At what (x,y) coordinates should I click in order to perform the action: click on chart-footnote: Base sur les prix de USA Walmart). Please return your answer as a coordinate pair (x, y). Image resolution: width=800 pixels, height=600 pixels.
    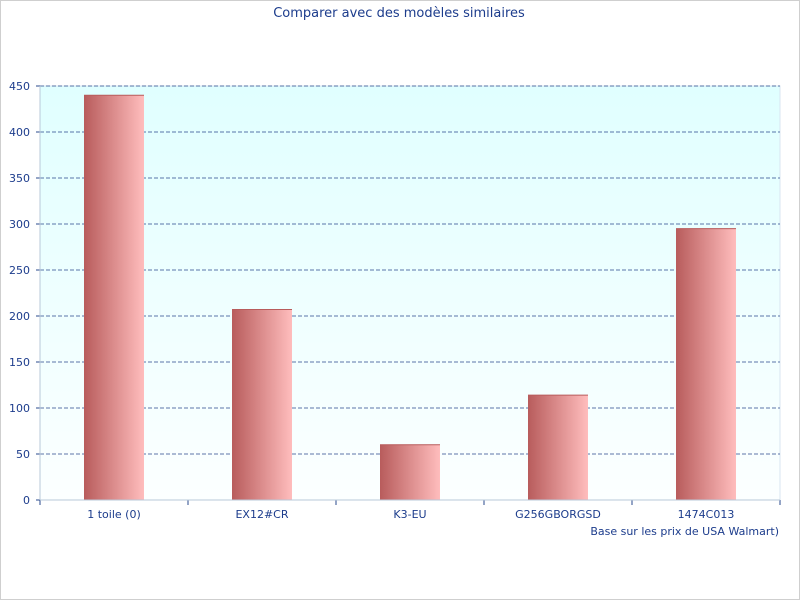
    Looking at the image, I should click on (684, 531).